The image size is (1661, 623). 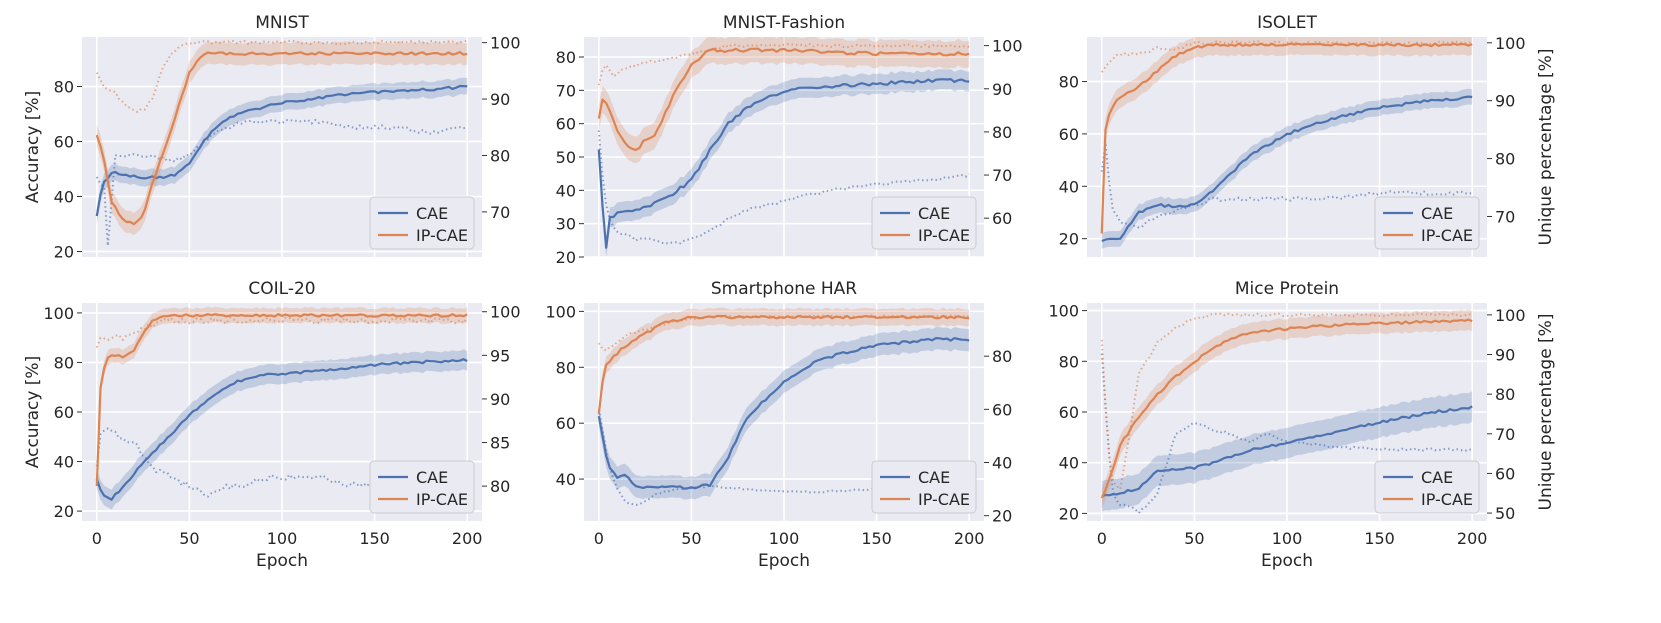 What do you see at coordinates (1002, 516) in the screenshot?
I see `y2-tick-label: 20` at bounding box center [1002, 516].